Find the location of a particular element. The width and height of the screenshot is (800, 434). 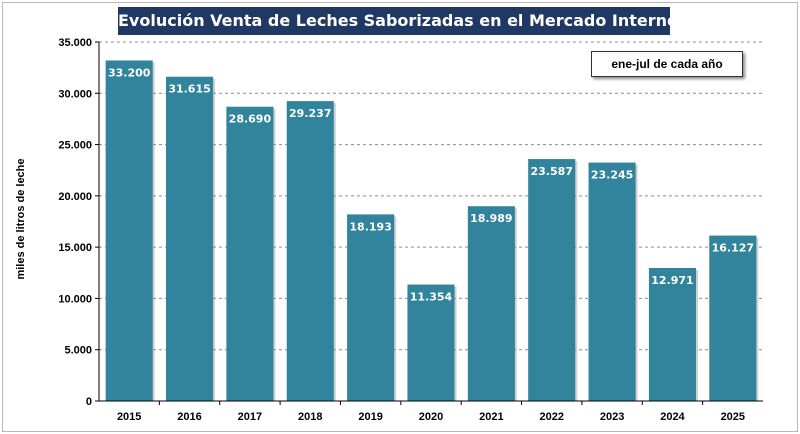

data-label: 23.245 is located at coordinates (612, 175).